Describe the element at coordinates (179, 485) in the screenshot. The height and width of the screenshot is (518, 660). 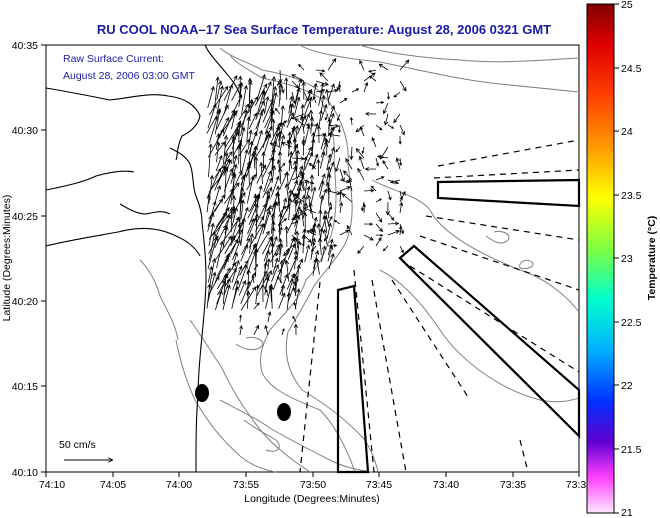
I see `x-tick-label: 74:00` at that location.